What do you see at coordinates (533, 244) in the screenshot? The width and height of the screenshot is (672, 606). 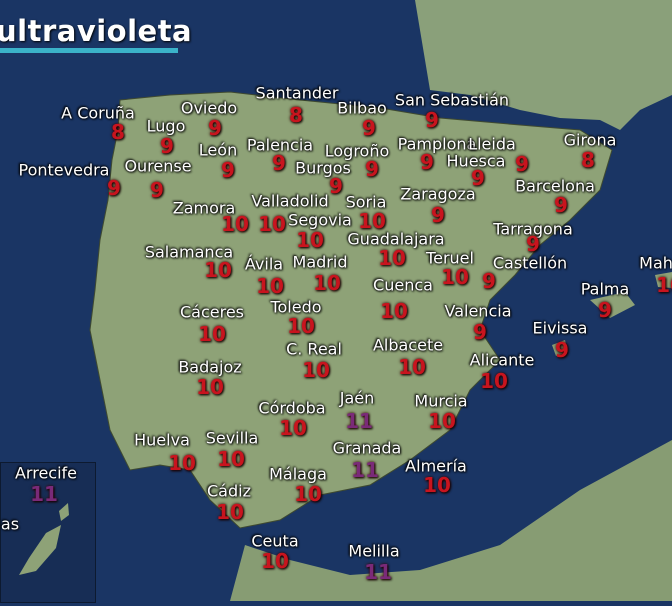 I see `uv-value-tarragona: 9` at bounding box center [533, 244].